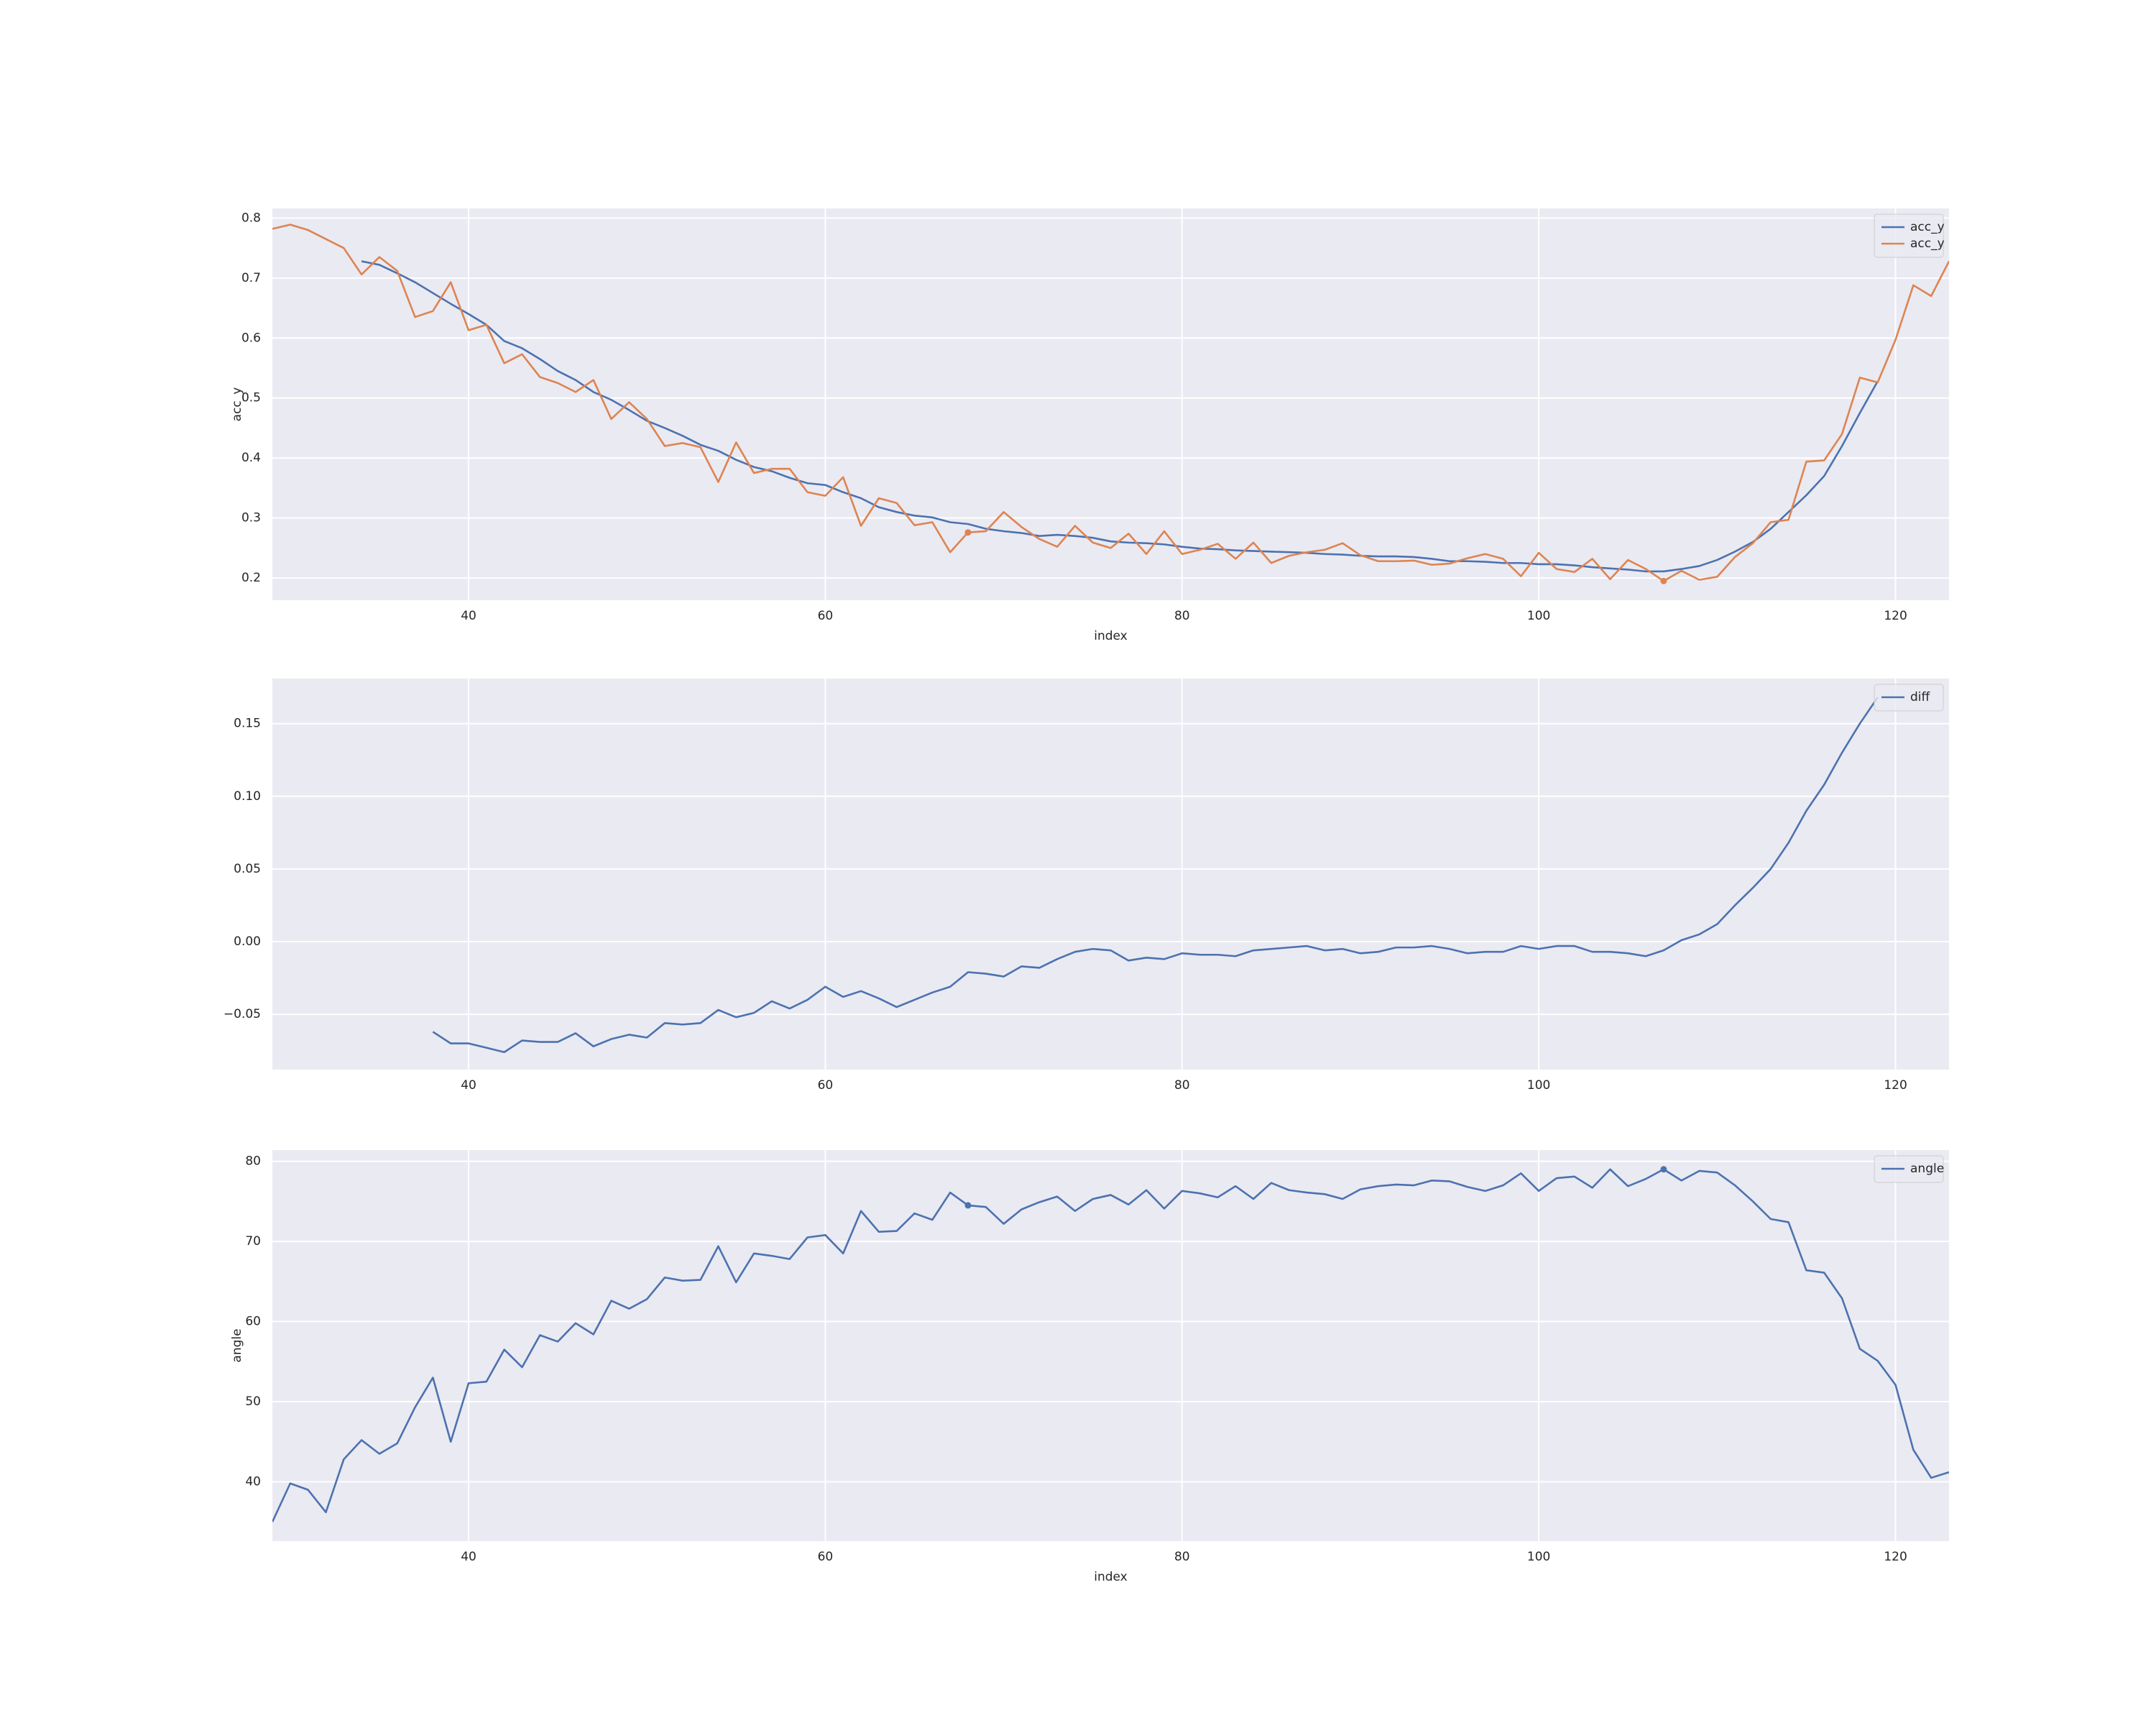 The width and height of the screenshot is (2156, 1728). Describe the element at coordinates (1927, 1169) in the screenshot. I see `legend-label: angle` at that location.